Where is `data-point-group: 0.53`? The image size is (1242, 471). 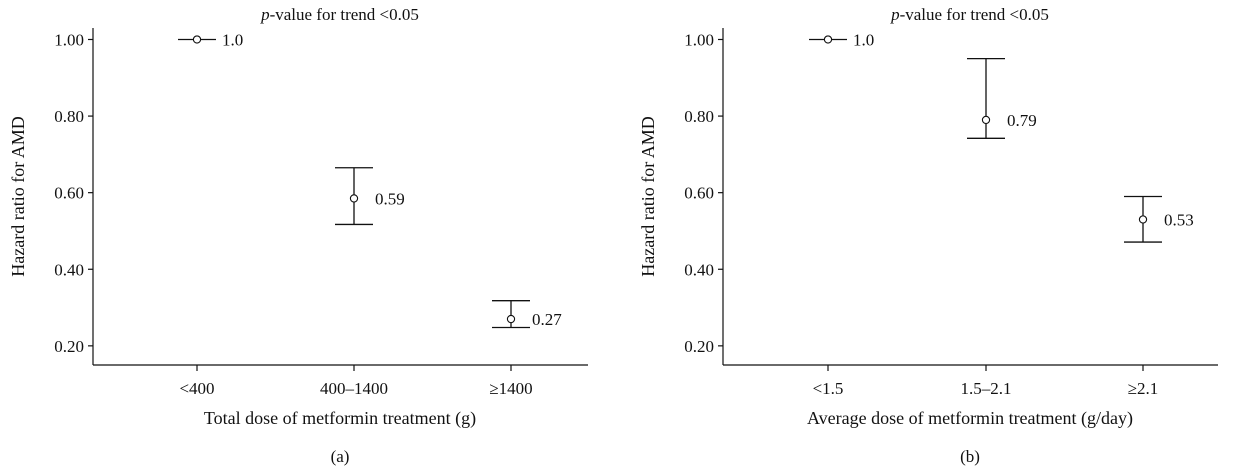
data-point-group: 0.53 is located at coordinates (1159, 219).